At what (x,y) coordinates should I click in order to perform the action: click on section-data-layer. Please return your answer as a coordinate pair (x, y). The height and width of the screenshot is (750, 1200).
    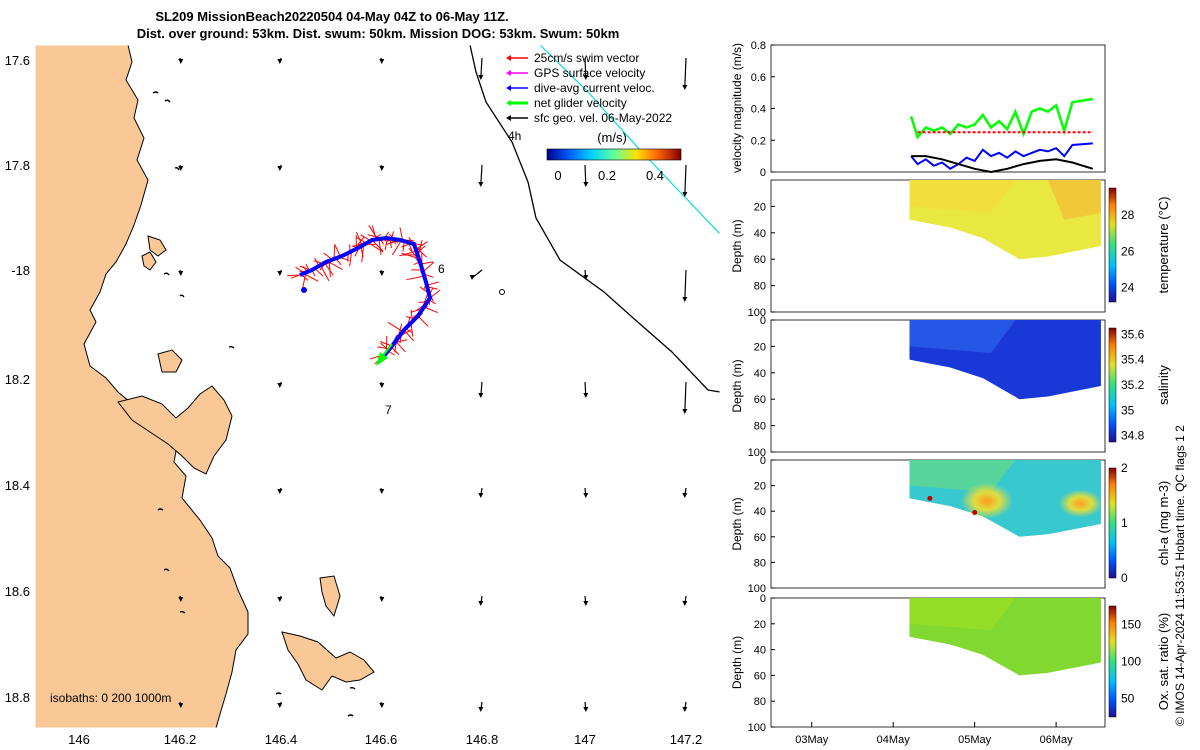
    Looking at the image, I should click on (962, 614).